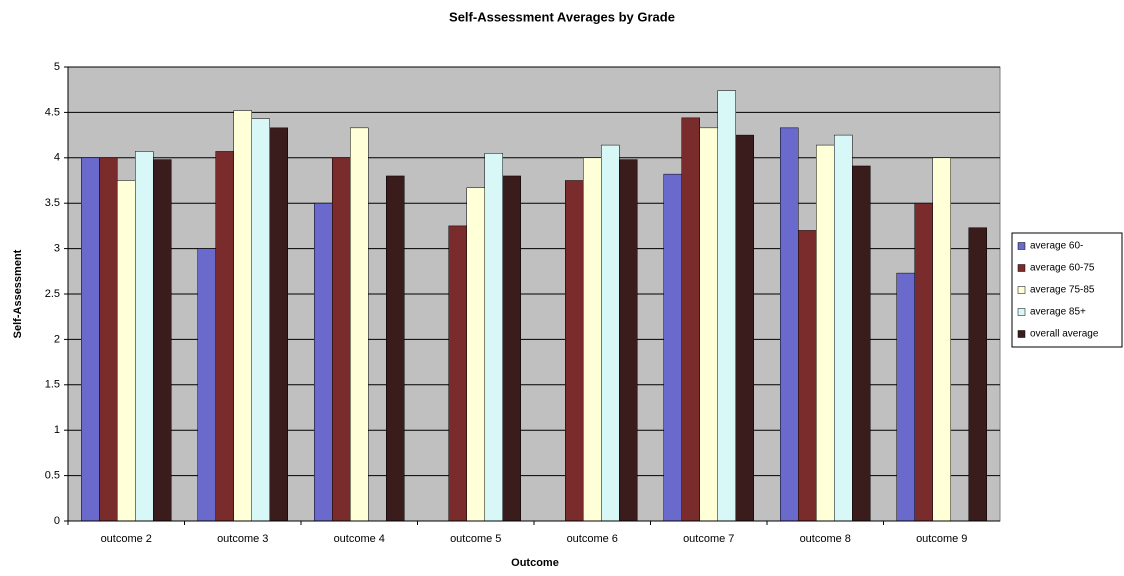  Describe the element at coordinates (52, 112) in the screenshot. I see `y-tick-label: 4.5` at that location.